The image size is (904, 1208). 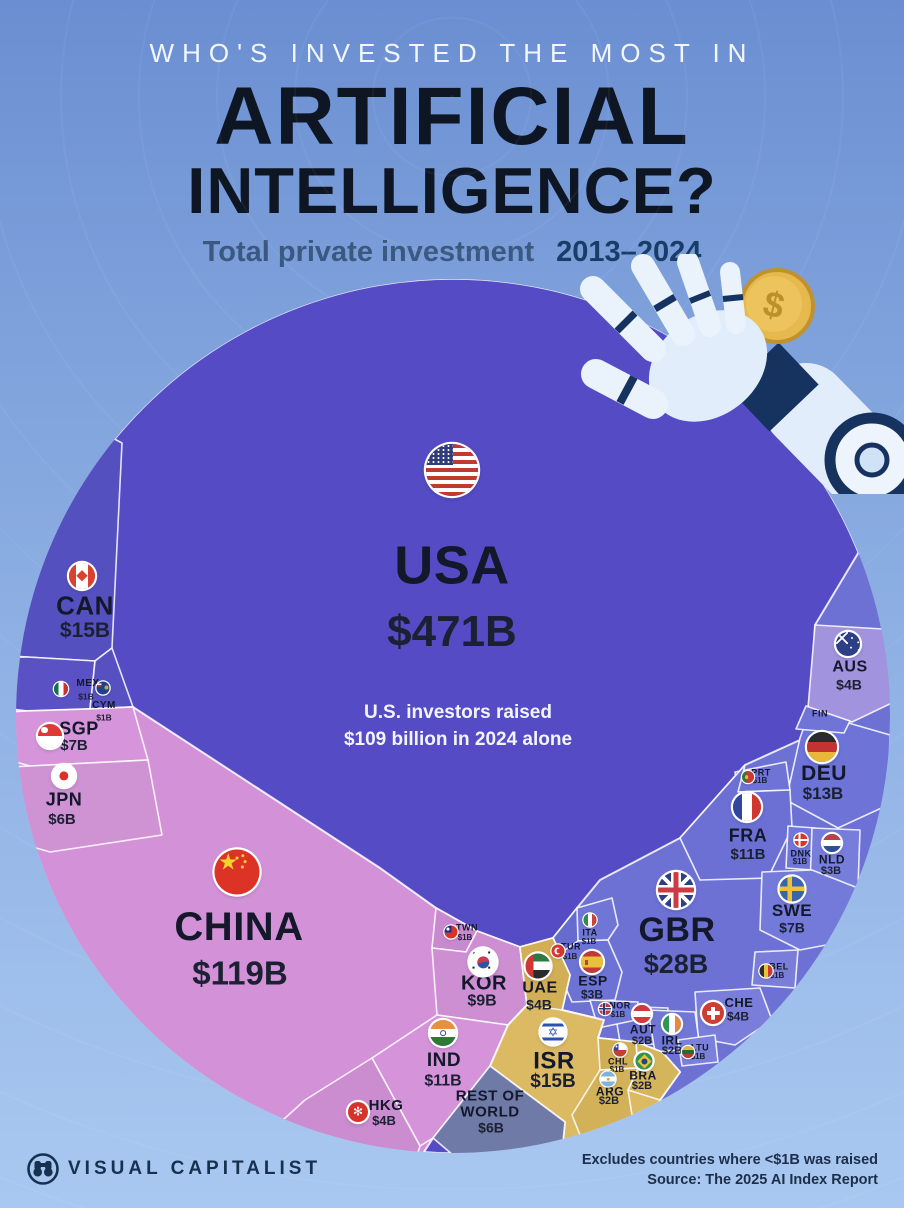 What do you see at coordinates (698, 1050) in the screenshot?
I see `region-ltu` at bounding box center [698, 1050].